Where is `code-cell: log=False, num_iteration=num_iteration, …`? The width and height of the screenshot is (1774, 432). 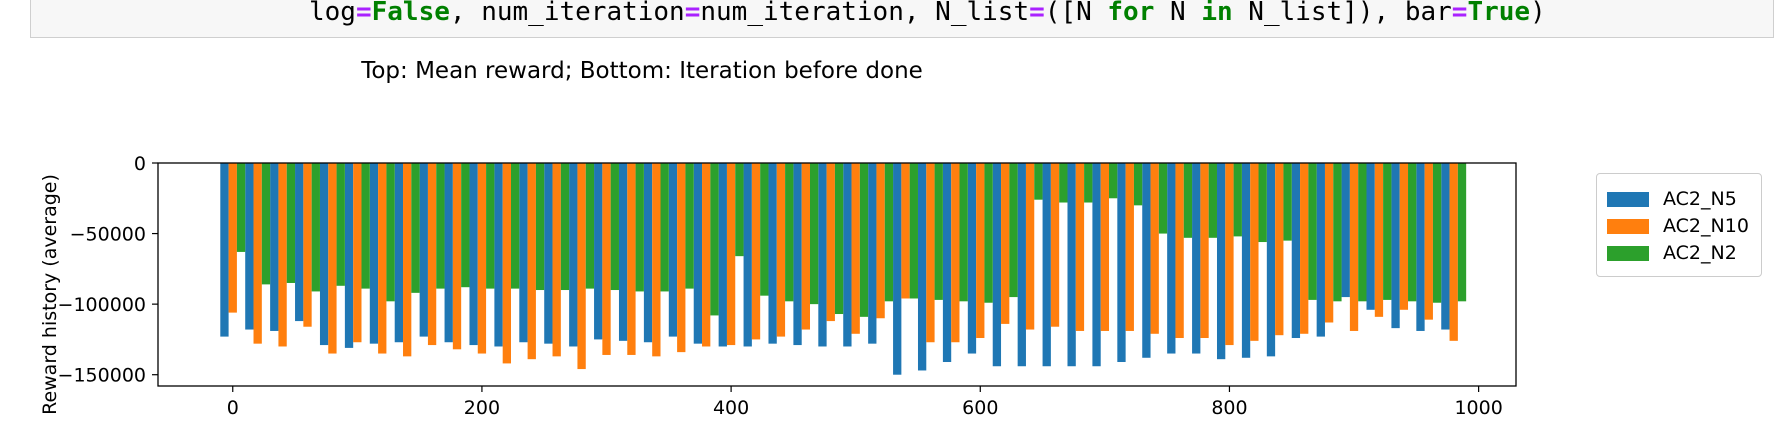
code-cell: log=False, num_iteration=num_iteration, … is located at coordinates (902, 19).